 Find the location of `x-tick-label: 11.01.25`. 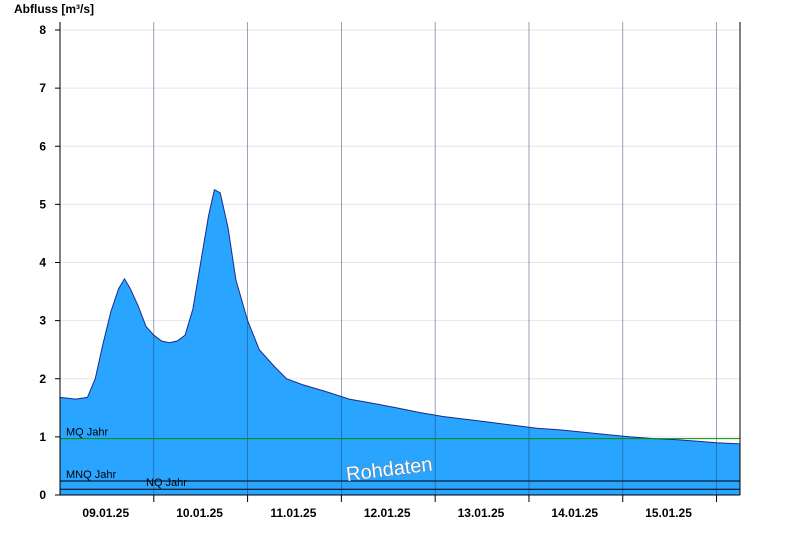

x-tick-label: 11.01.25 is located at coordinates (293, 513).